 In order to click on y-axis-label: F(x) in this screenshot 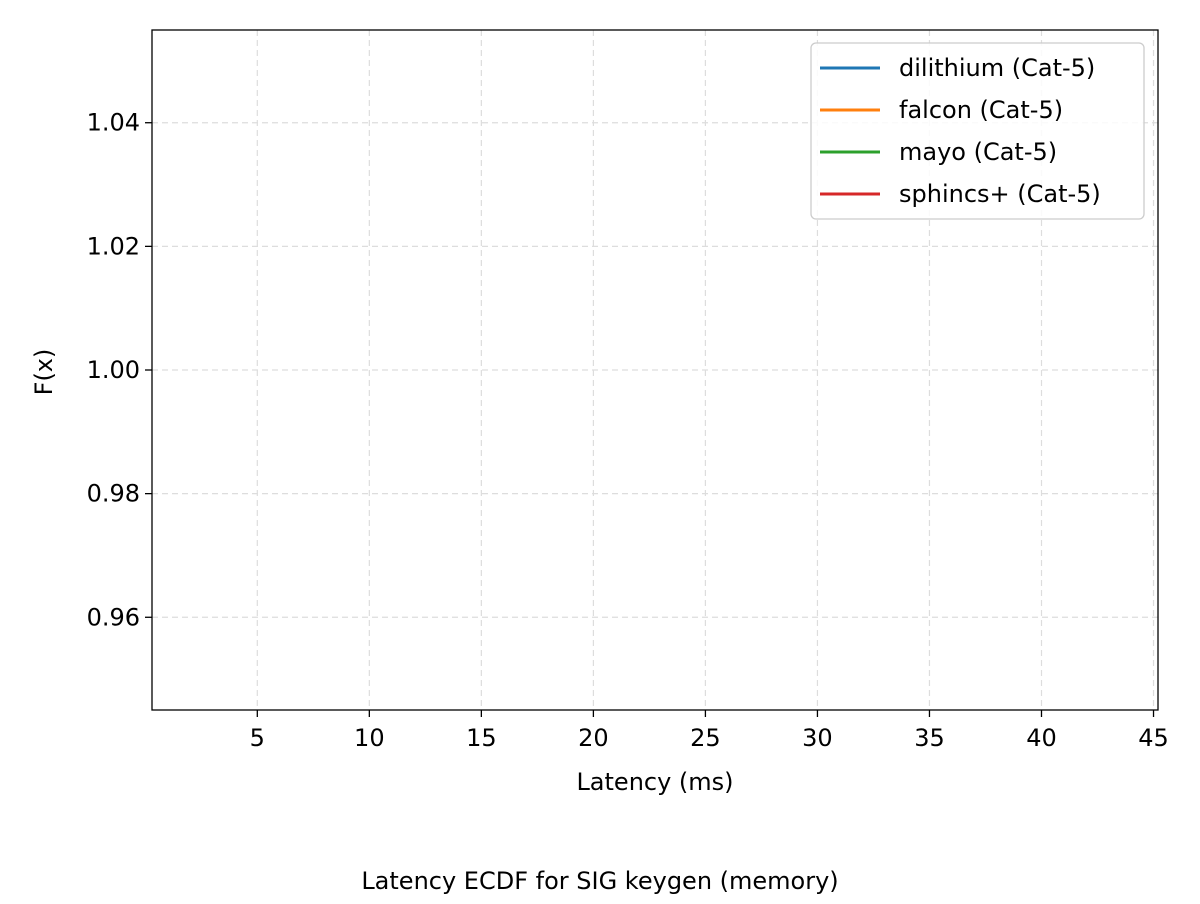, I will do `click(44, 372)`.